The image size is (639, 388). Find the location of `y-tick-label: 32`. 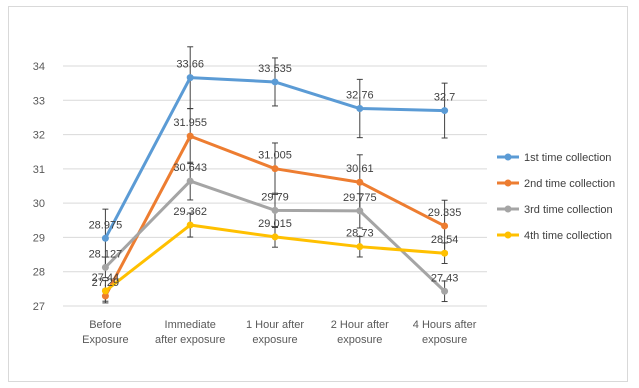

y-tick-label: 32 is located at coordinates (39, 136).